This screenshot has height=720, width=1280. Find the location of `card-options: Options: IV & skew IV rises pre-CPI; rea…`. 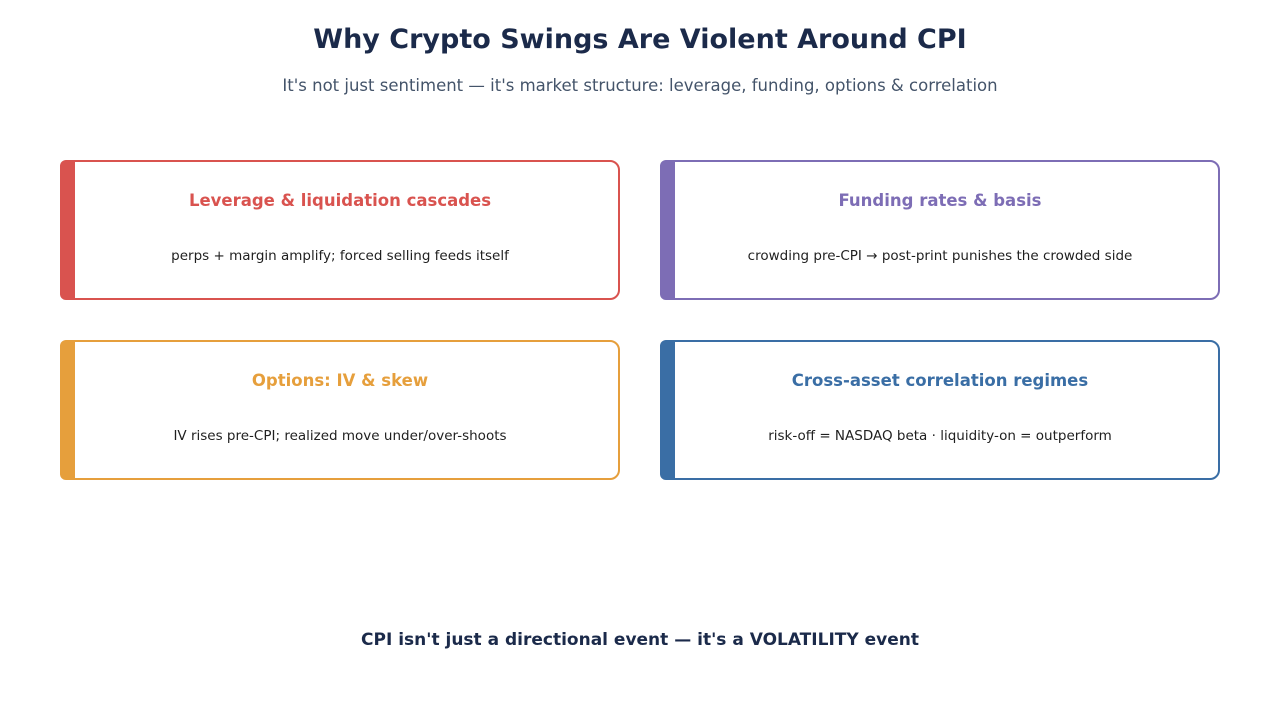

card-options: Options: IV & skew IV rises pre-CPI; rea… is located at coordinates (340, 410).